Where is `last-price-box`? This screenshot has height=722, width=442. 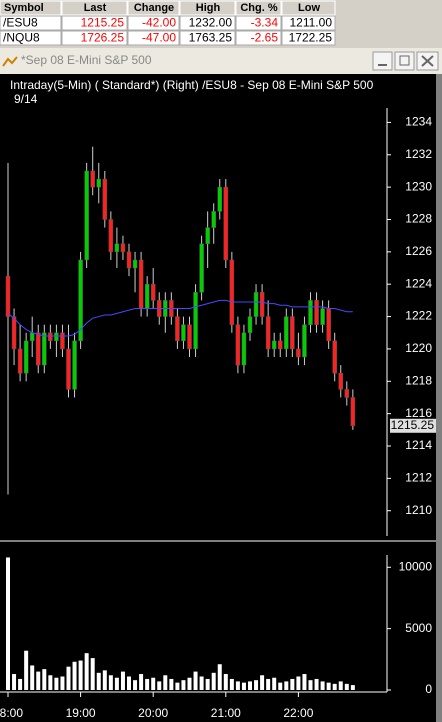 last-price-box is located at coordinates (413, 425).